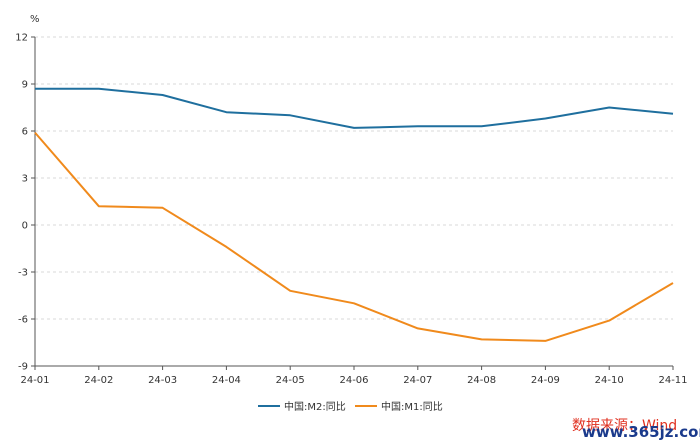  I want to click on y-axis-unit-label: %, so click(35, 19).